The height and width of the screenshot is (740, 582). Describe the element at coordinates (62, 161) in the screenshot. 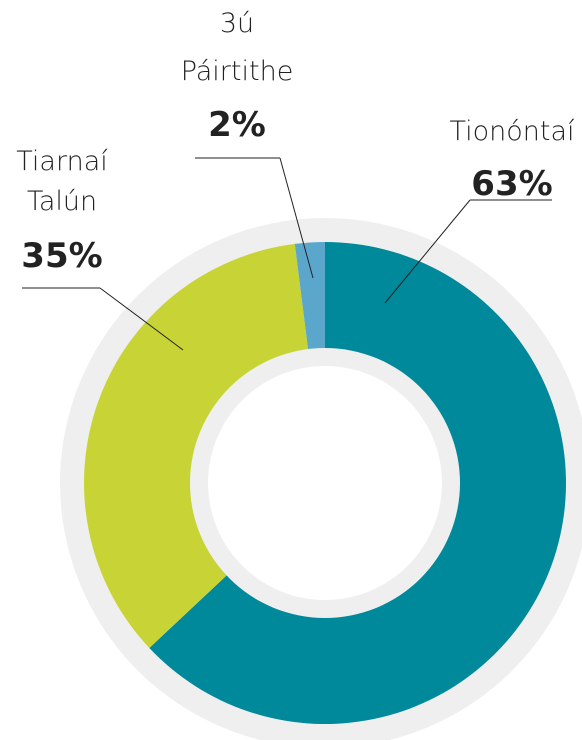

I see `label-line: Tiarnaí` at that location.